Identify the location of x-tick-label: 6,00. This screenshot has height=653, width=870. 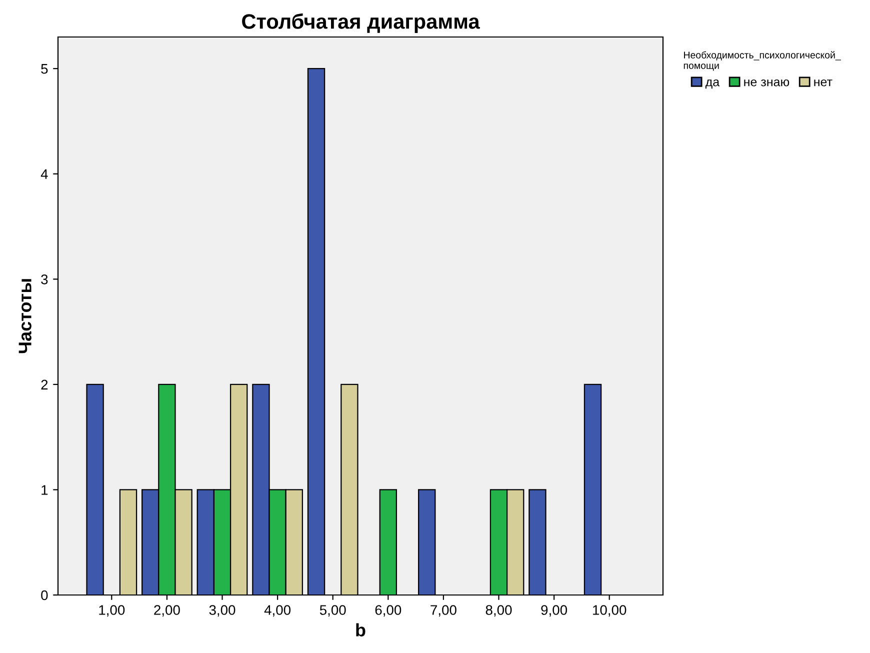
(388, 611).